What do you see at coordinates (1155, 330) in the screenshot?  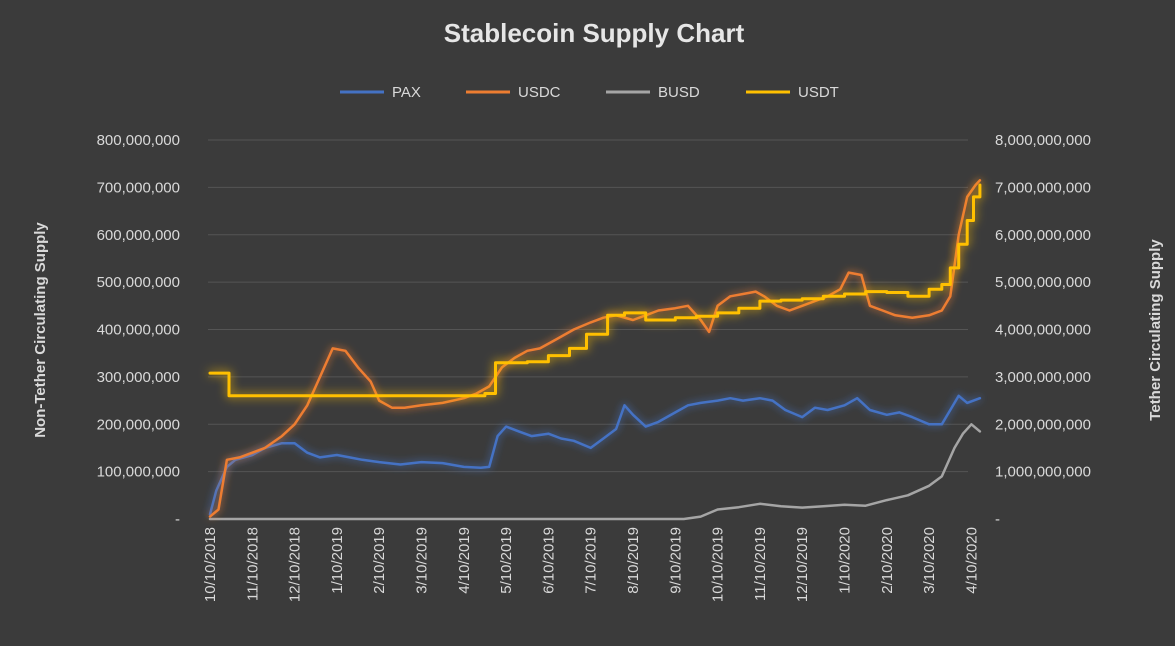 I see `y-axis-right-title: Tether Circulating Supply` at bounding box center [1155, 330].